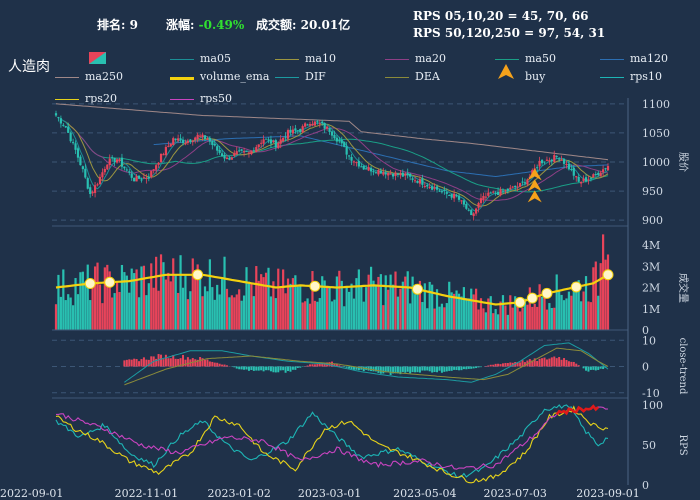 Image resolution: width=700 pixels, height=500 pixels. Describe the element at coordinates (535, 76) in the screenshot. I see `legend-label: buy` at that location.